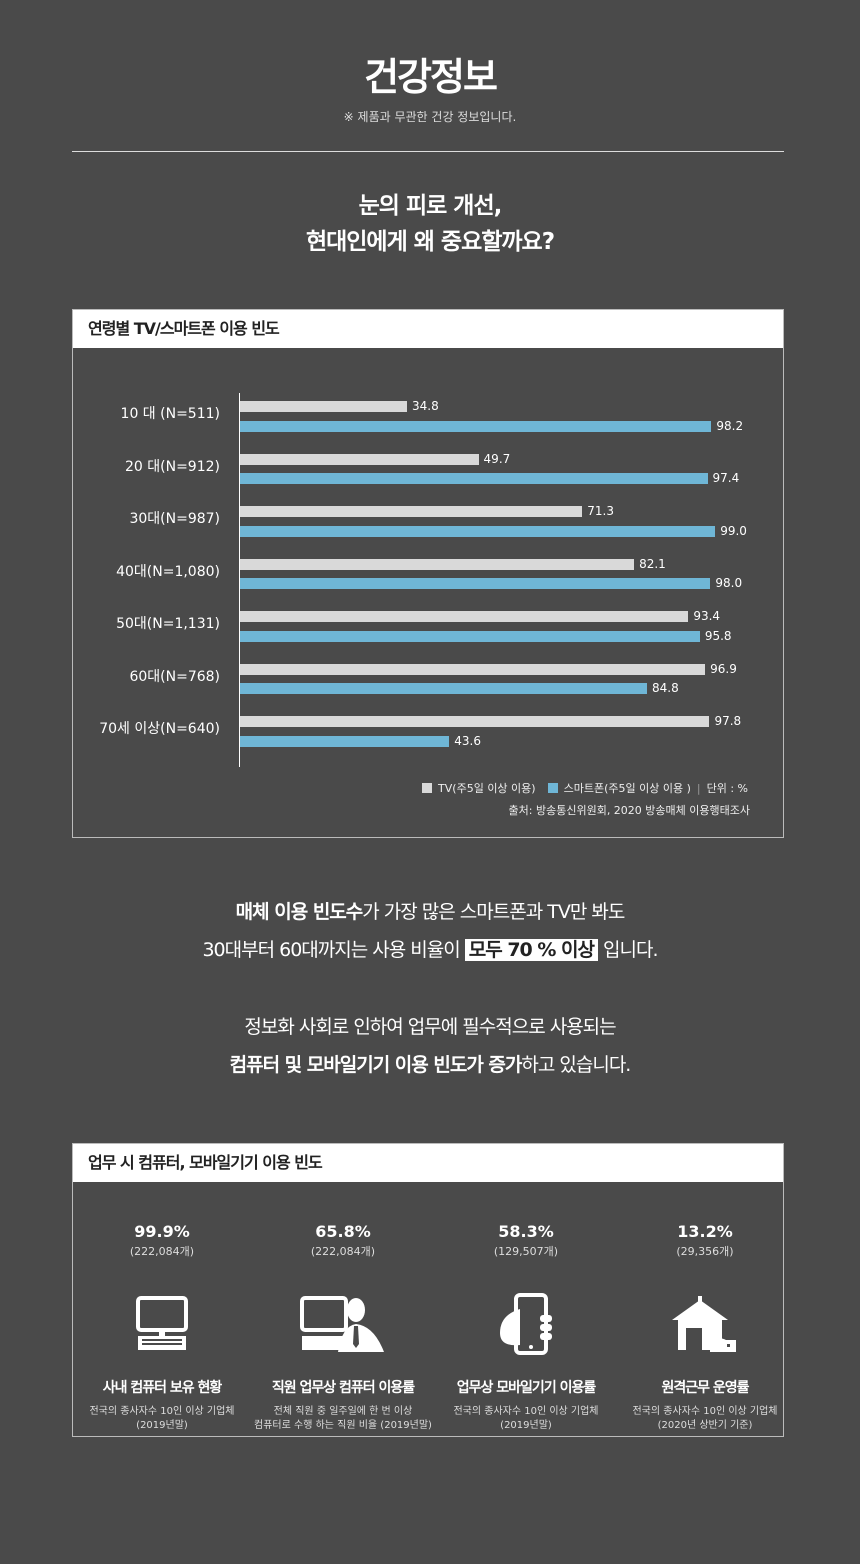 This screenshot has height=1564, width=860. Describe the element at coordinates (428, 329) in the screenshot. I see `chart-box-title: 연령별 TV/스마트폰 이용 빈도` at that location.